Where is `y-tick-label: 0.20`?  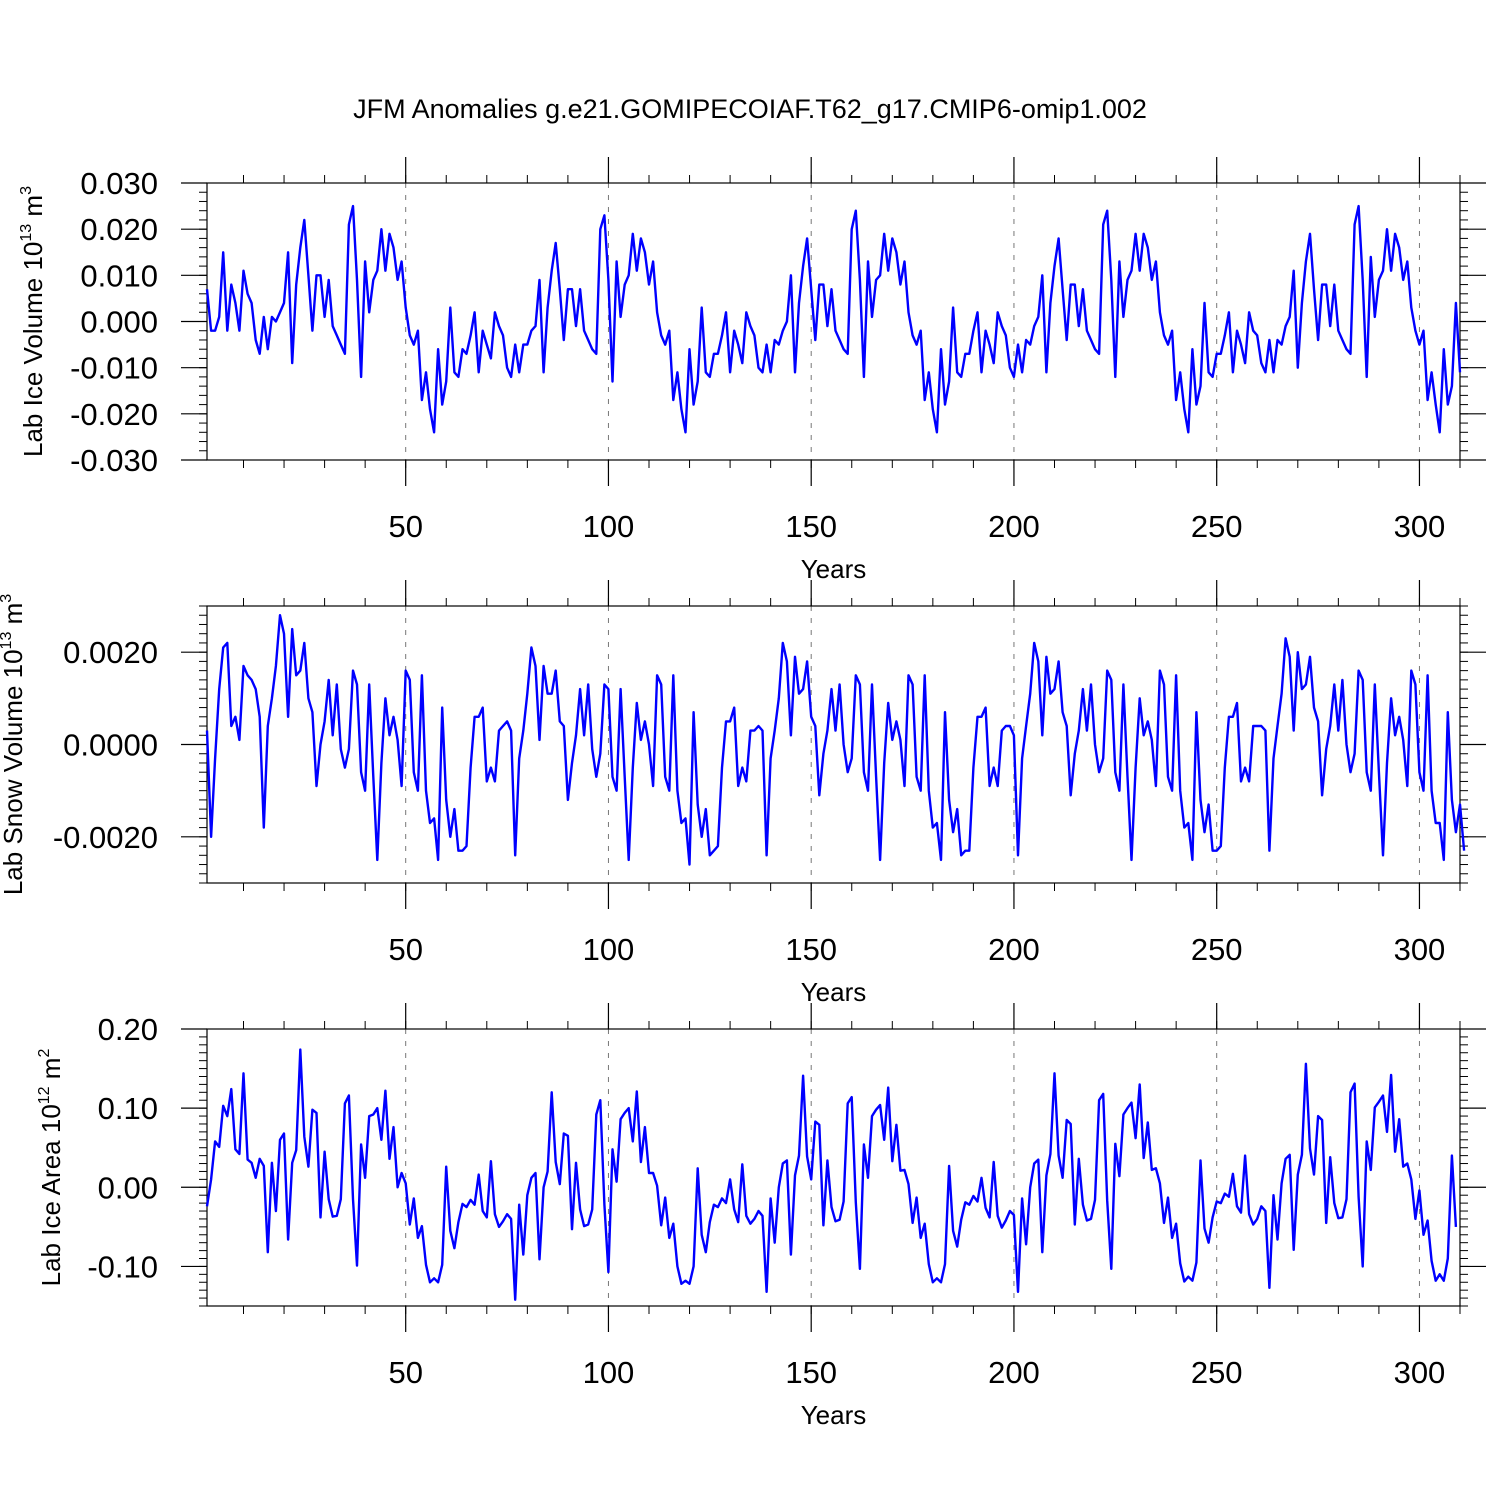 y-tick-label: 0.20 is located at coordinates (128, 1029).